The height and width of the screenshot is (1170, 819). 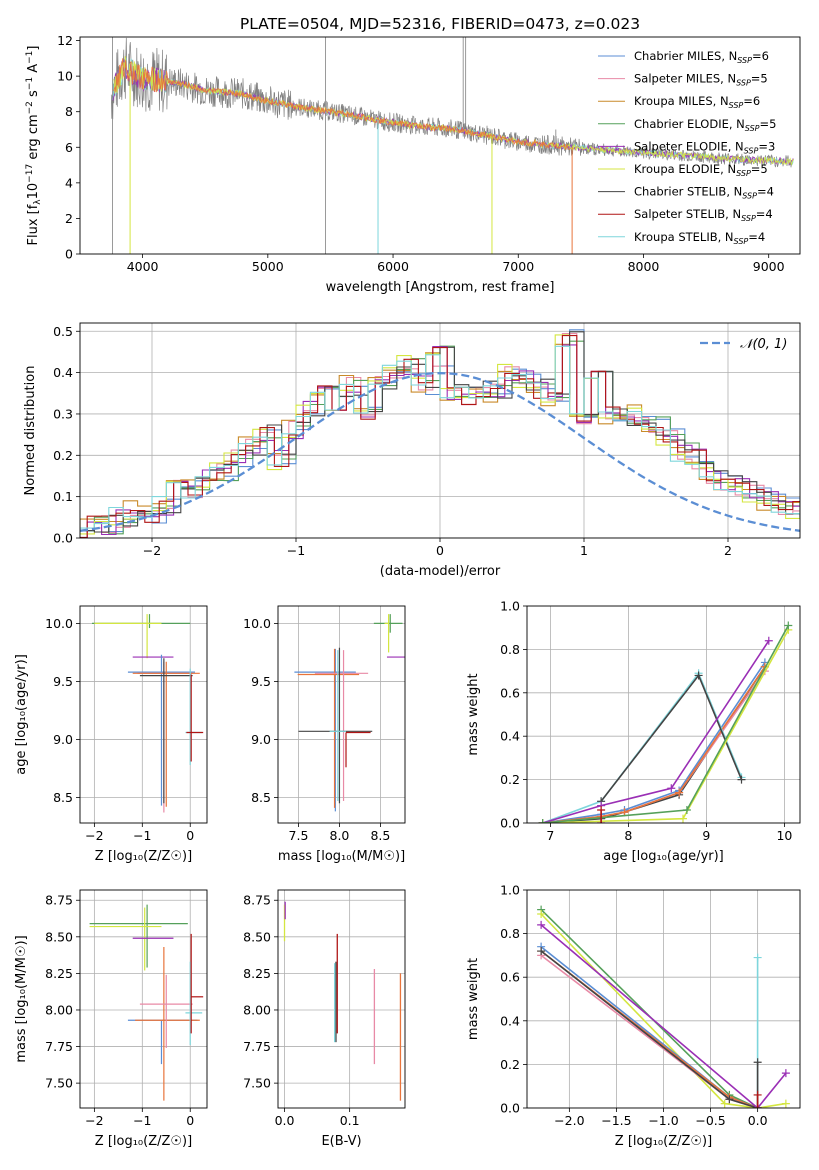 I want to click on x-tick-label: 1, so click(x=584, y=550).